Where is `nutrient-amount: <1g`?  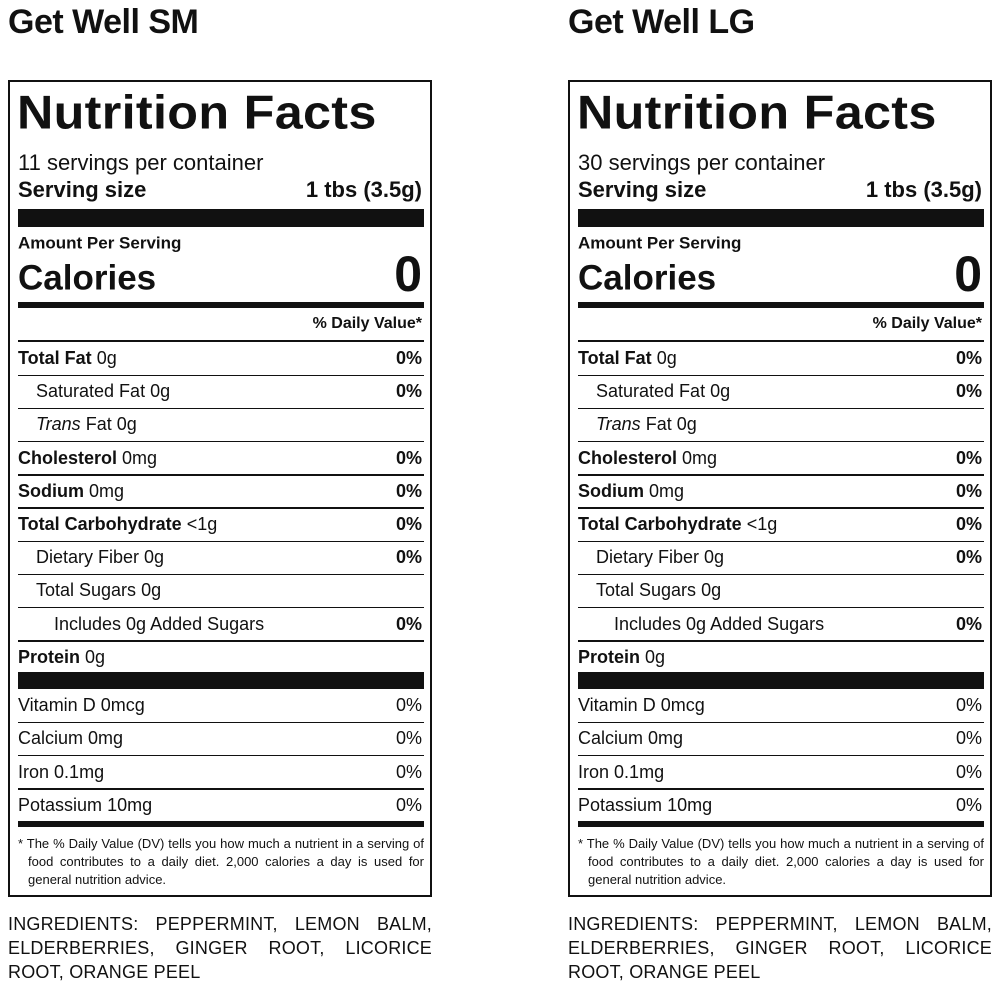
nutrient-amount: <1g is located at coordinates (202, 524).